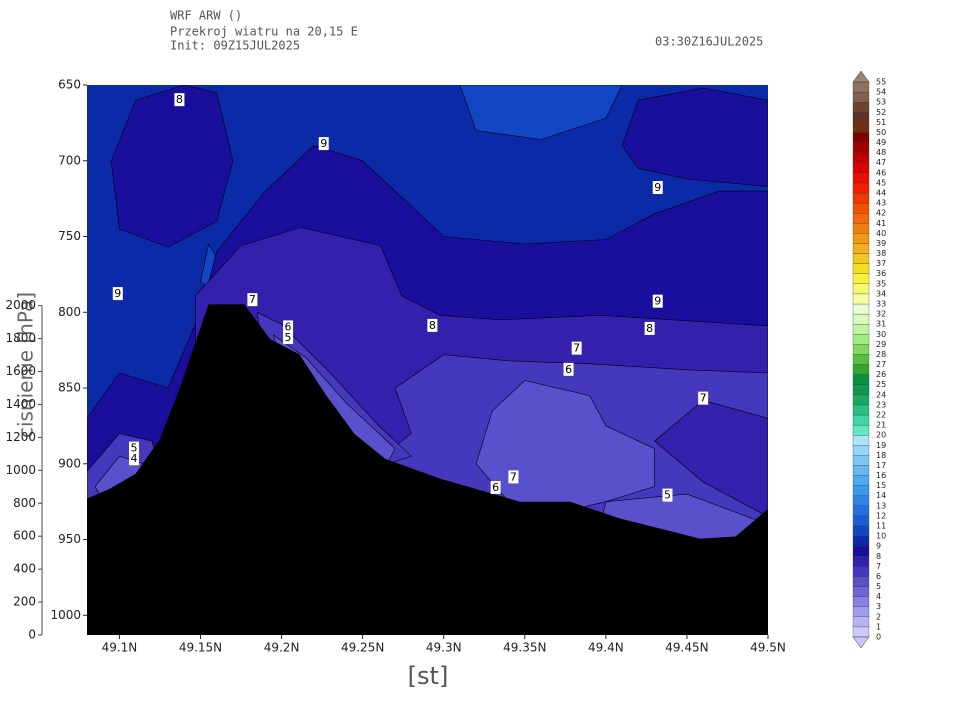  I want to click on y-tick-label: 750, so click(69, 236).